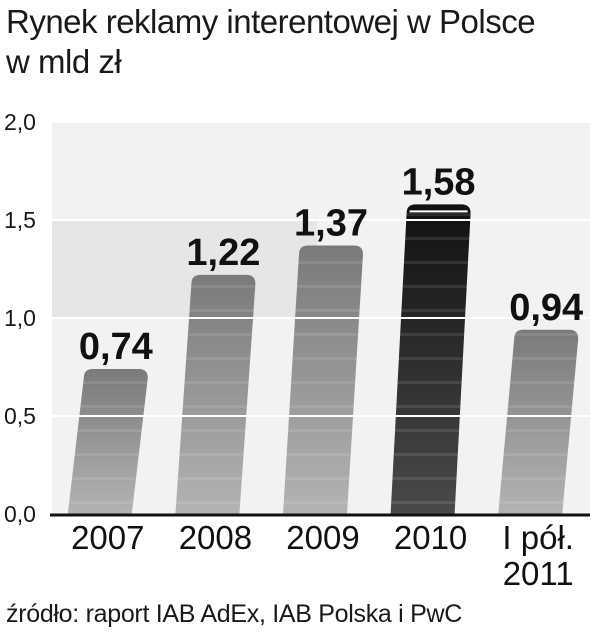 This screenshot has height=640, width=599. I want to click on x-axis: 2007 2008 2009 2010 I pół.2011, so click(322, 555).